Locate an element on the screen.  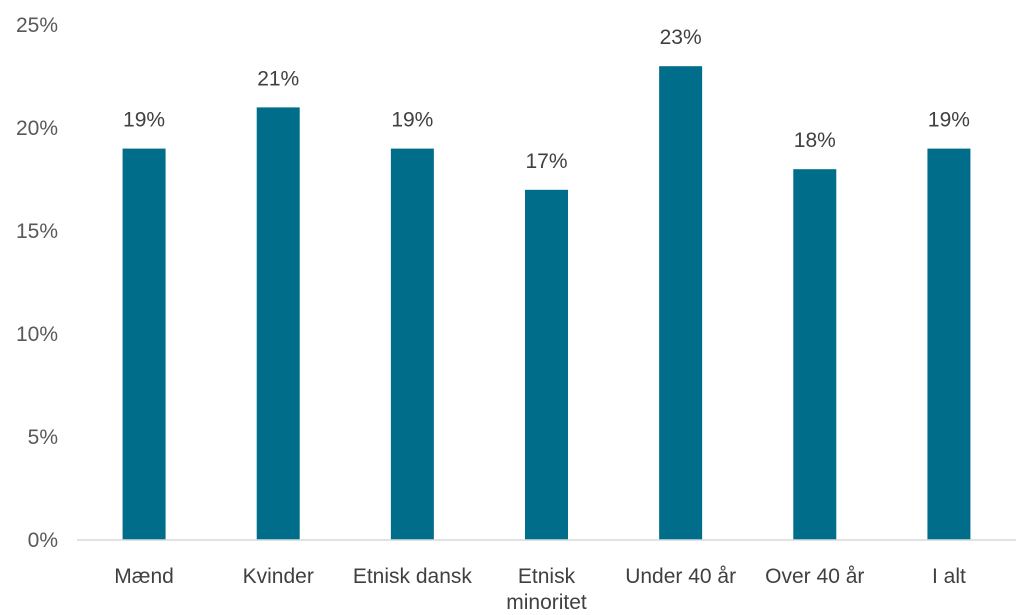
x-tick-label: I alt is located at coordinates (949, 576).